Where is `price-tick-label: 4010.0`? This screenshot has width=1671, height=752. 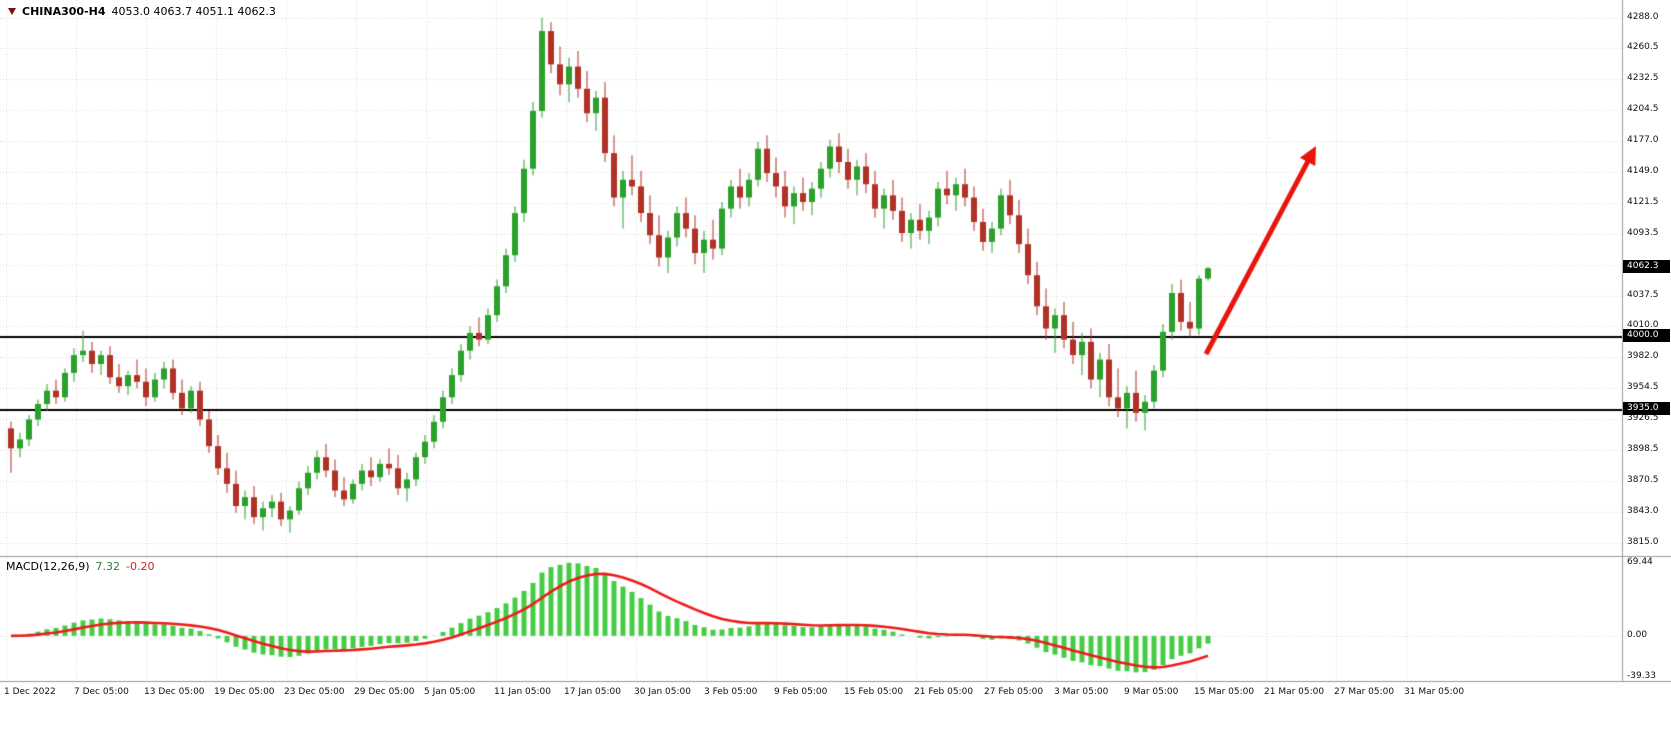 price-tick-label: 4010.0 is located at coordinates (1643, 325).